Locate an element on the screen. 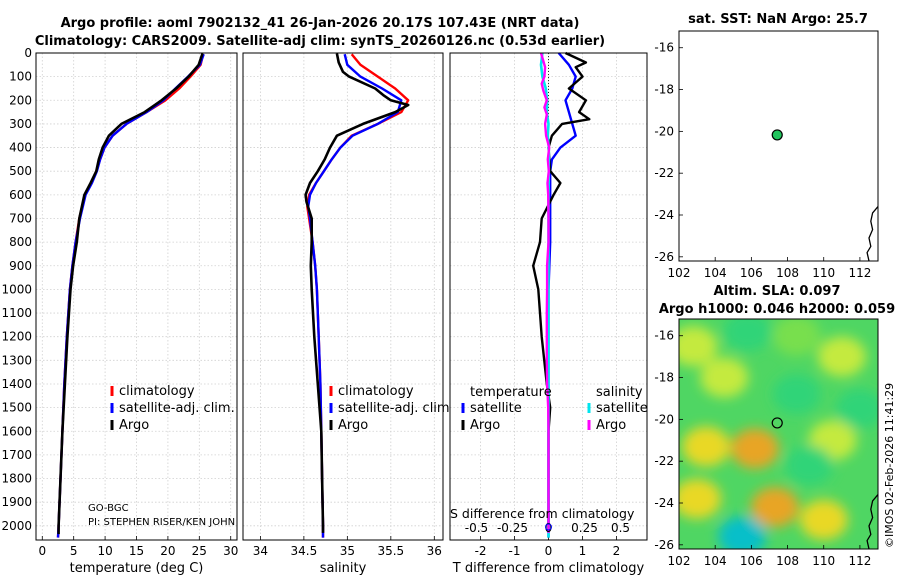 Image resolution: width=900 pixels, height=580 pixels. lon-tick-label: 104 is located at coordinates (715, 273).